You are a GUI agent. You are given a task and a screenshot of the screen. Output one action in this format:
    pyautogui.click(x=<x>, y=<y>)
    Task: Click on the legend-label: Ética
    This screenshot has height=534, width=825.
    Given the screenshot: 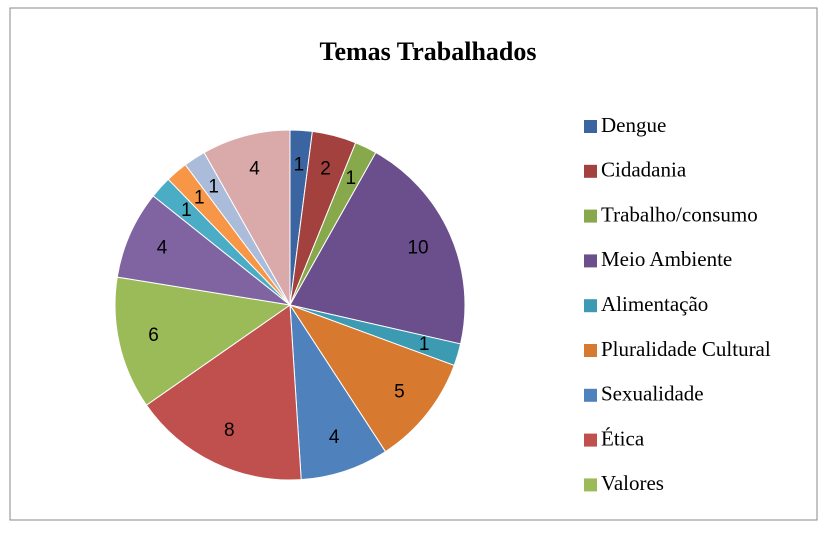 What is the action you would take?
    pyautogui.click(x=623, y=438)
    